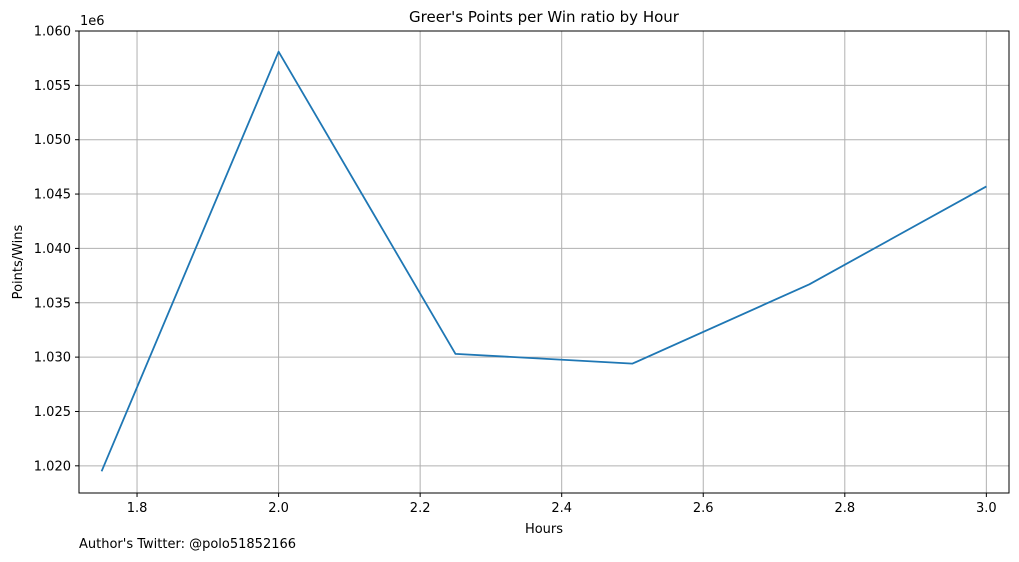 The height and width of the screenshot is (562, 1019). What do you see at coordinates (52, 303) in the screenshot?
I see `y-tick-label: 1.035` at bounding box center [52, 303].